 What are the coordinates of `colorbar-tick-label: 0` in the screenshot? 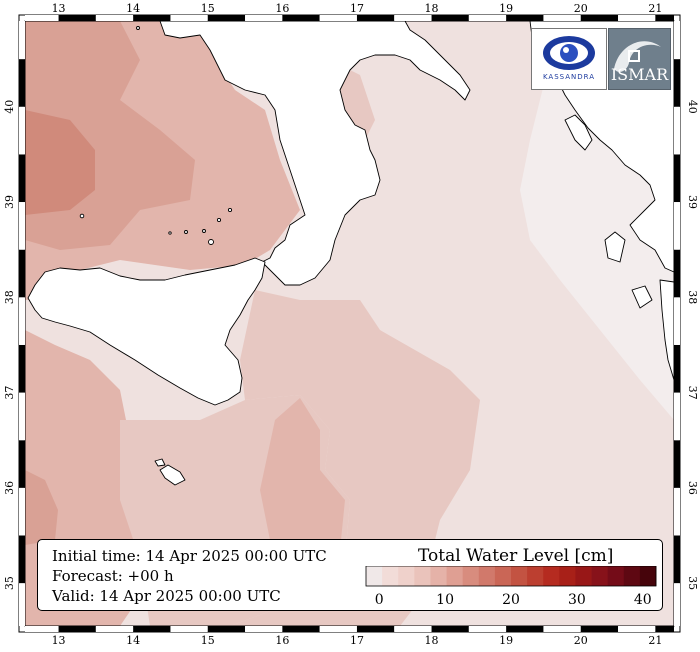 It's located at (379, 600).